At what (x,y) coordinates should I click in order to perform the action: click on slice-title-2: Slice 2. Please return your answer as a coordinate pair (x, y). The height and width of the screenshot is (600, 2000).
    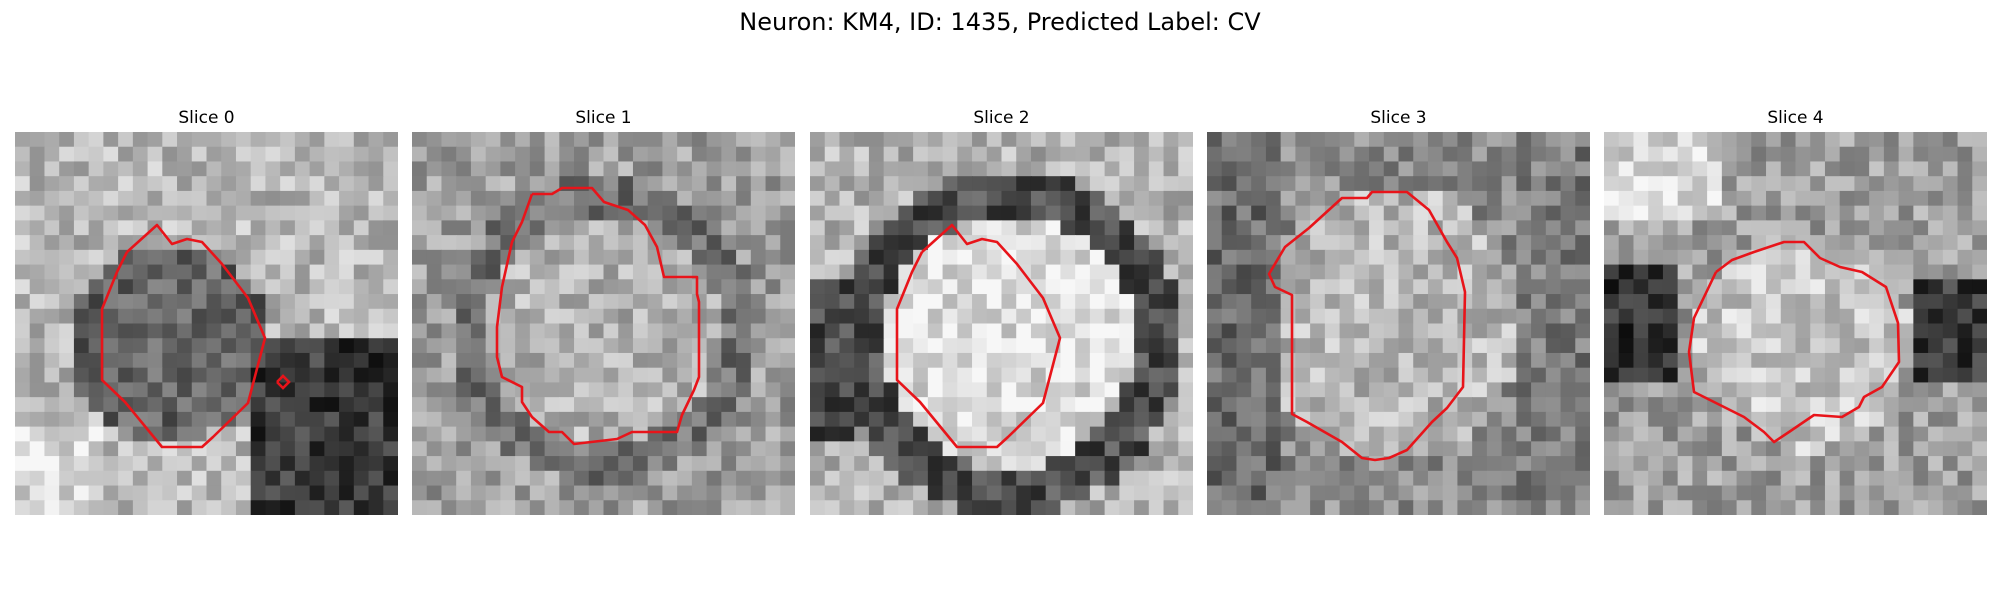
    Looking at the image, I should click on (1001, 118).